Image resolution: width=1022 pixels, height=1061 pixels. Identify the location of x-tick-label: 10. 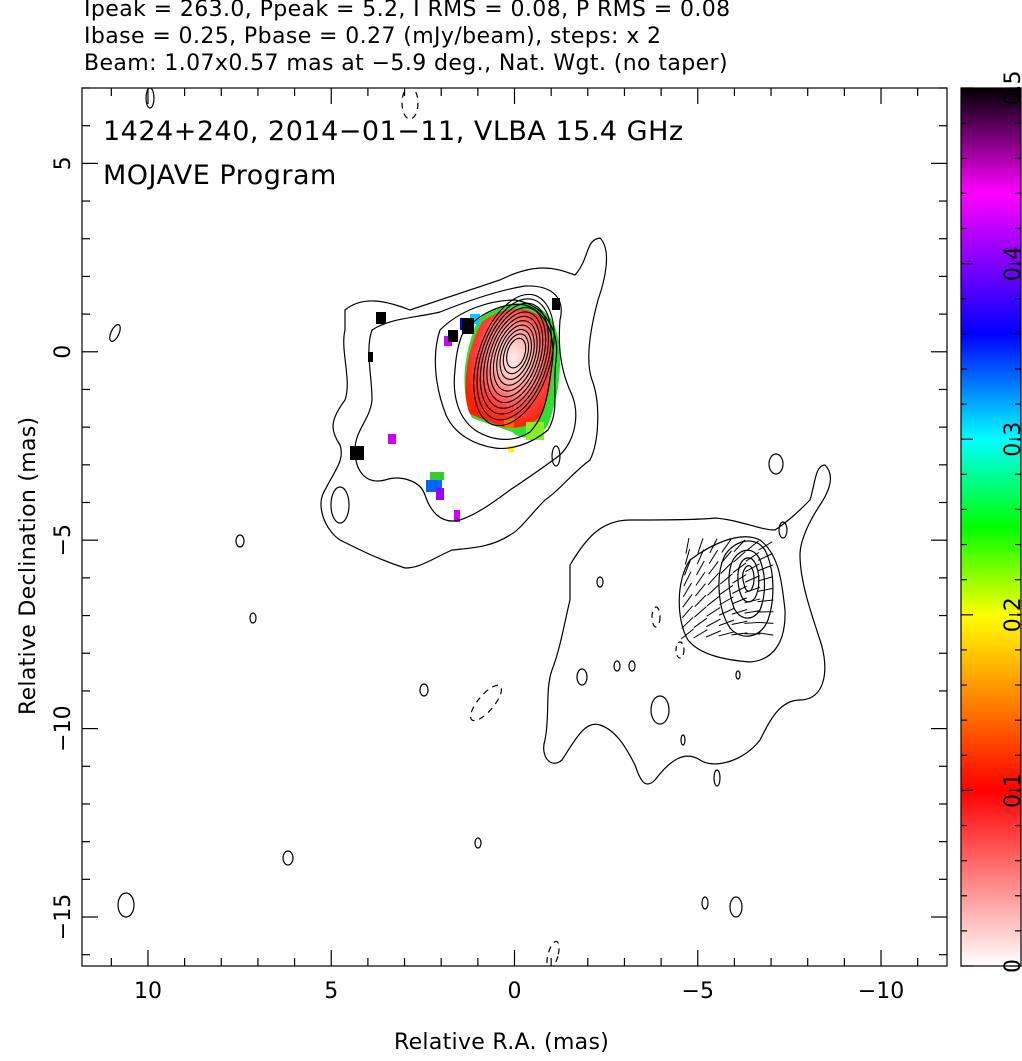
(148, 991).